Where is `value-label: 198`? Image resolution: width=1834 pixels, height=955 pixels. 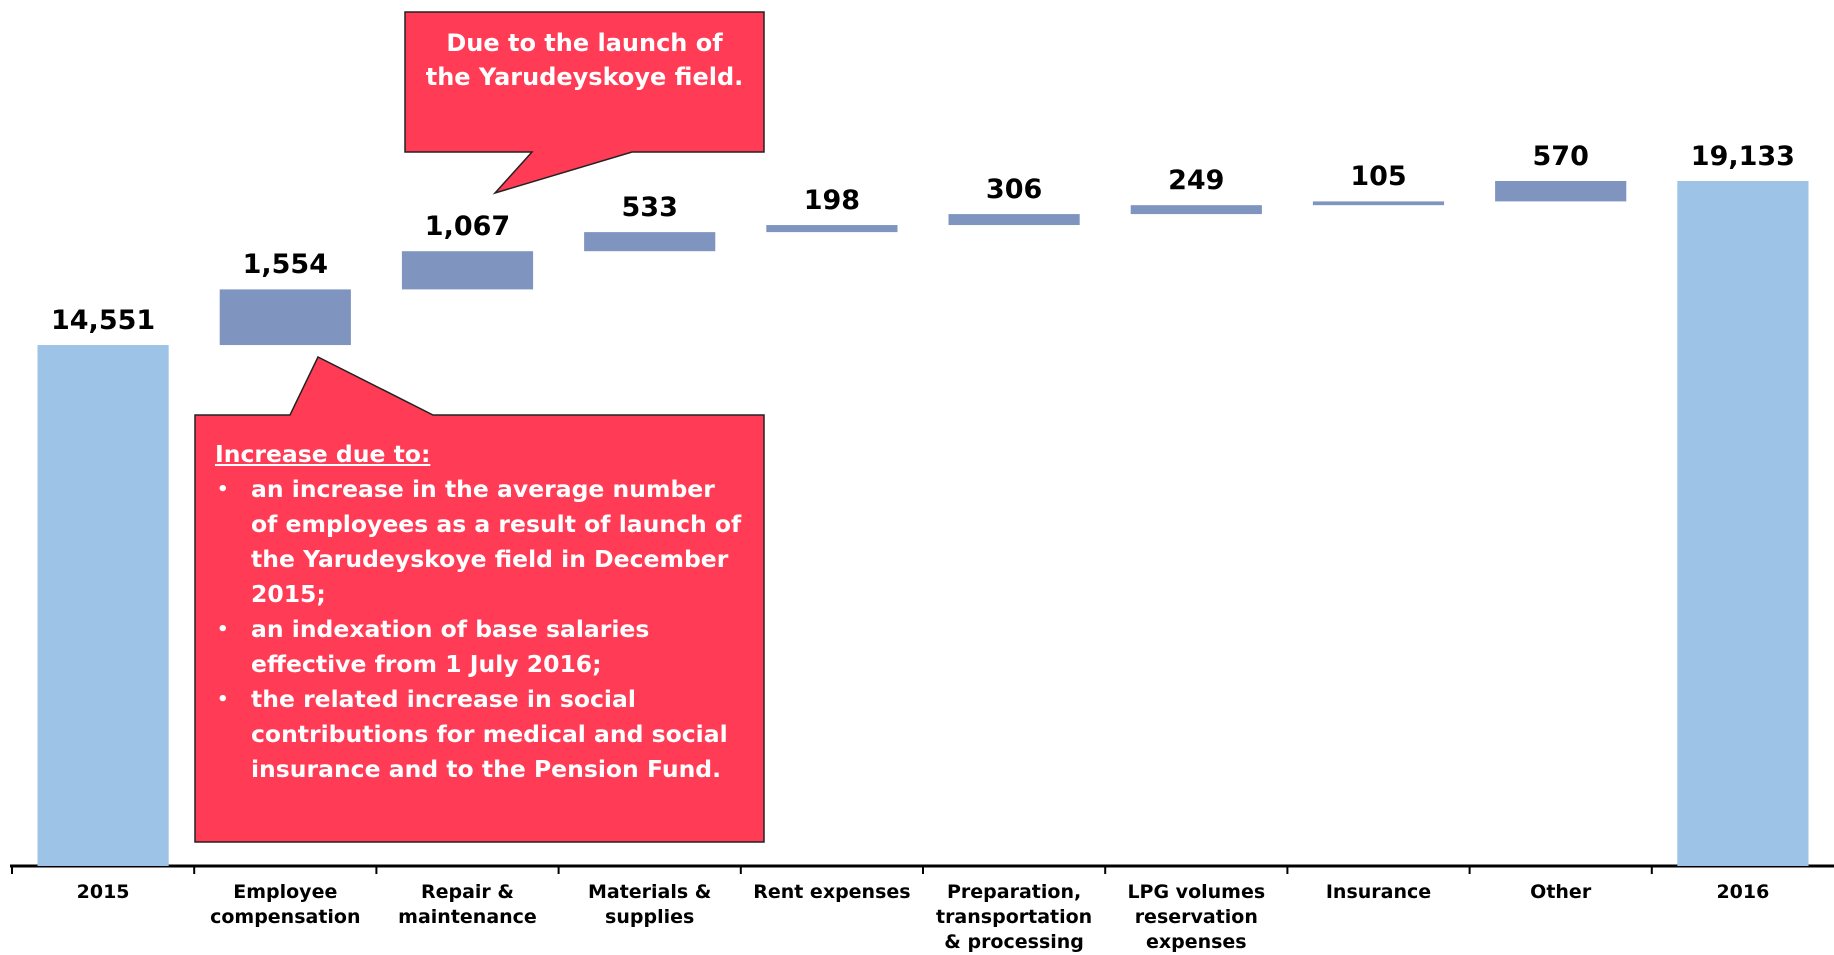
value-label: 198 is located at coordinates (832, 201).